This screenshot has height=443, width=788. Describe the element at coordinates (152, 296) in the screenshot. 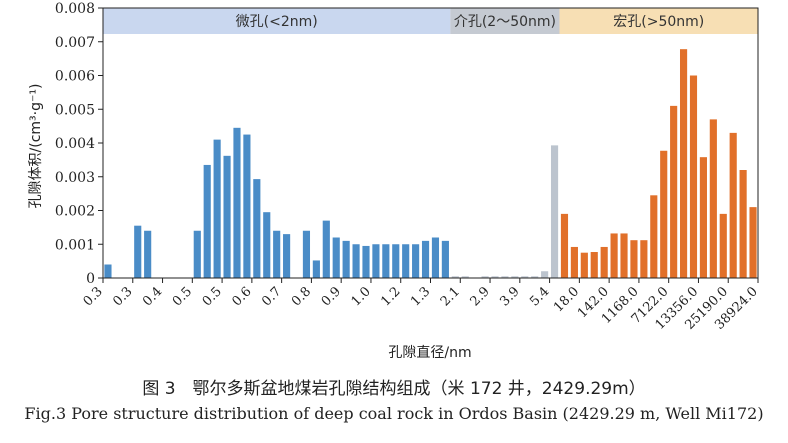

I see `x-tick-label: 0.4` at that location.